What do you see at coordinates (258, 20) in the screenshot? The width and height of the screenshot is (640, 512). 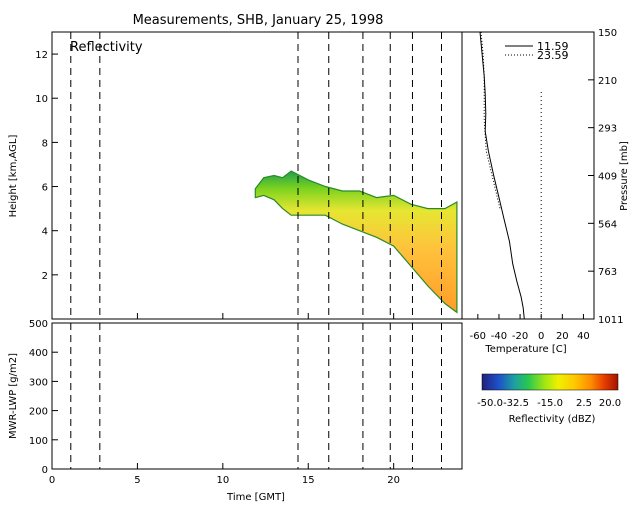 I see `chart-title: Measurements, SHB, January 25, 1998` at bounding box center [258, 20].